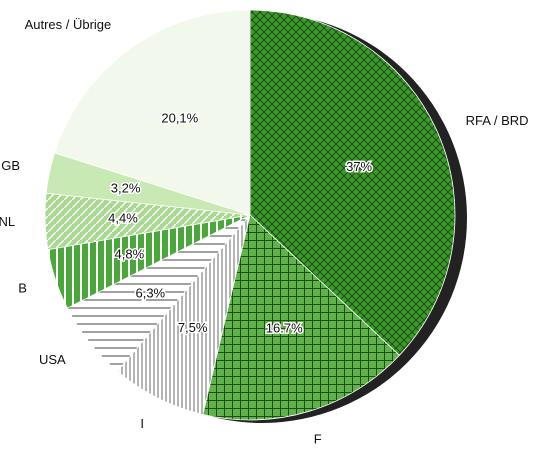  What do you see at coordinates (22, 287) in the screenshot?
I see `category-label: B` at bounding box center [22, 287].